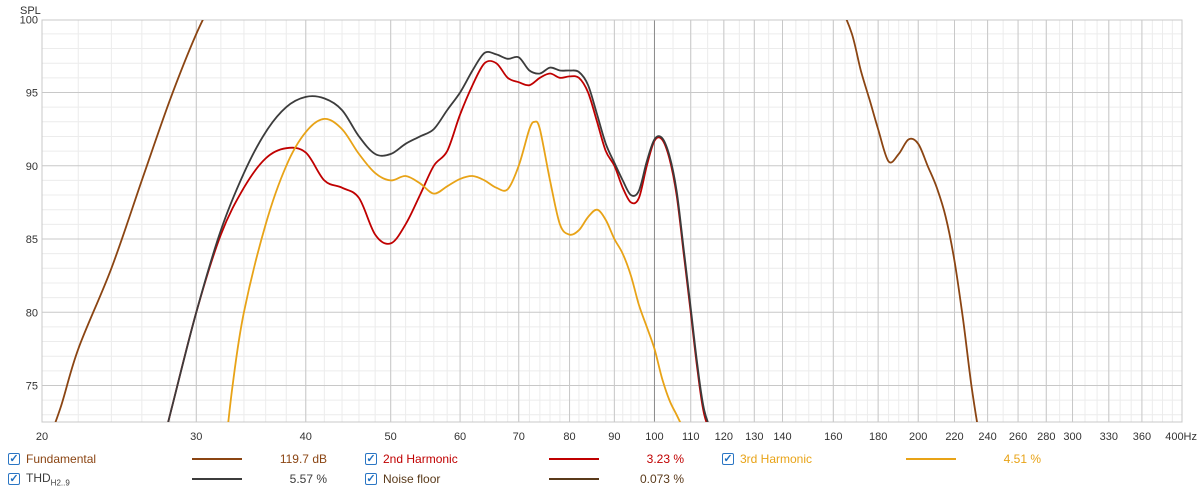 The image size is (1200, 495). Describe the element at coordinates (918, 437) in the screenshot. I see `x-tick-label: 200` at that location.